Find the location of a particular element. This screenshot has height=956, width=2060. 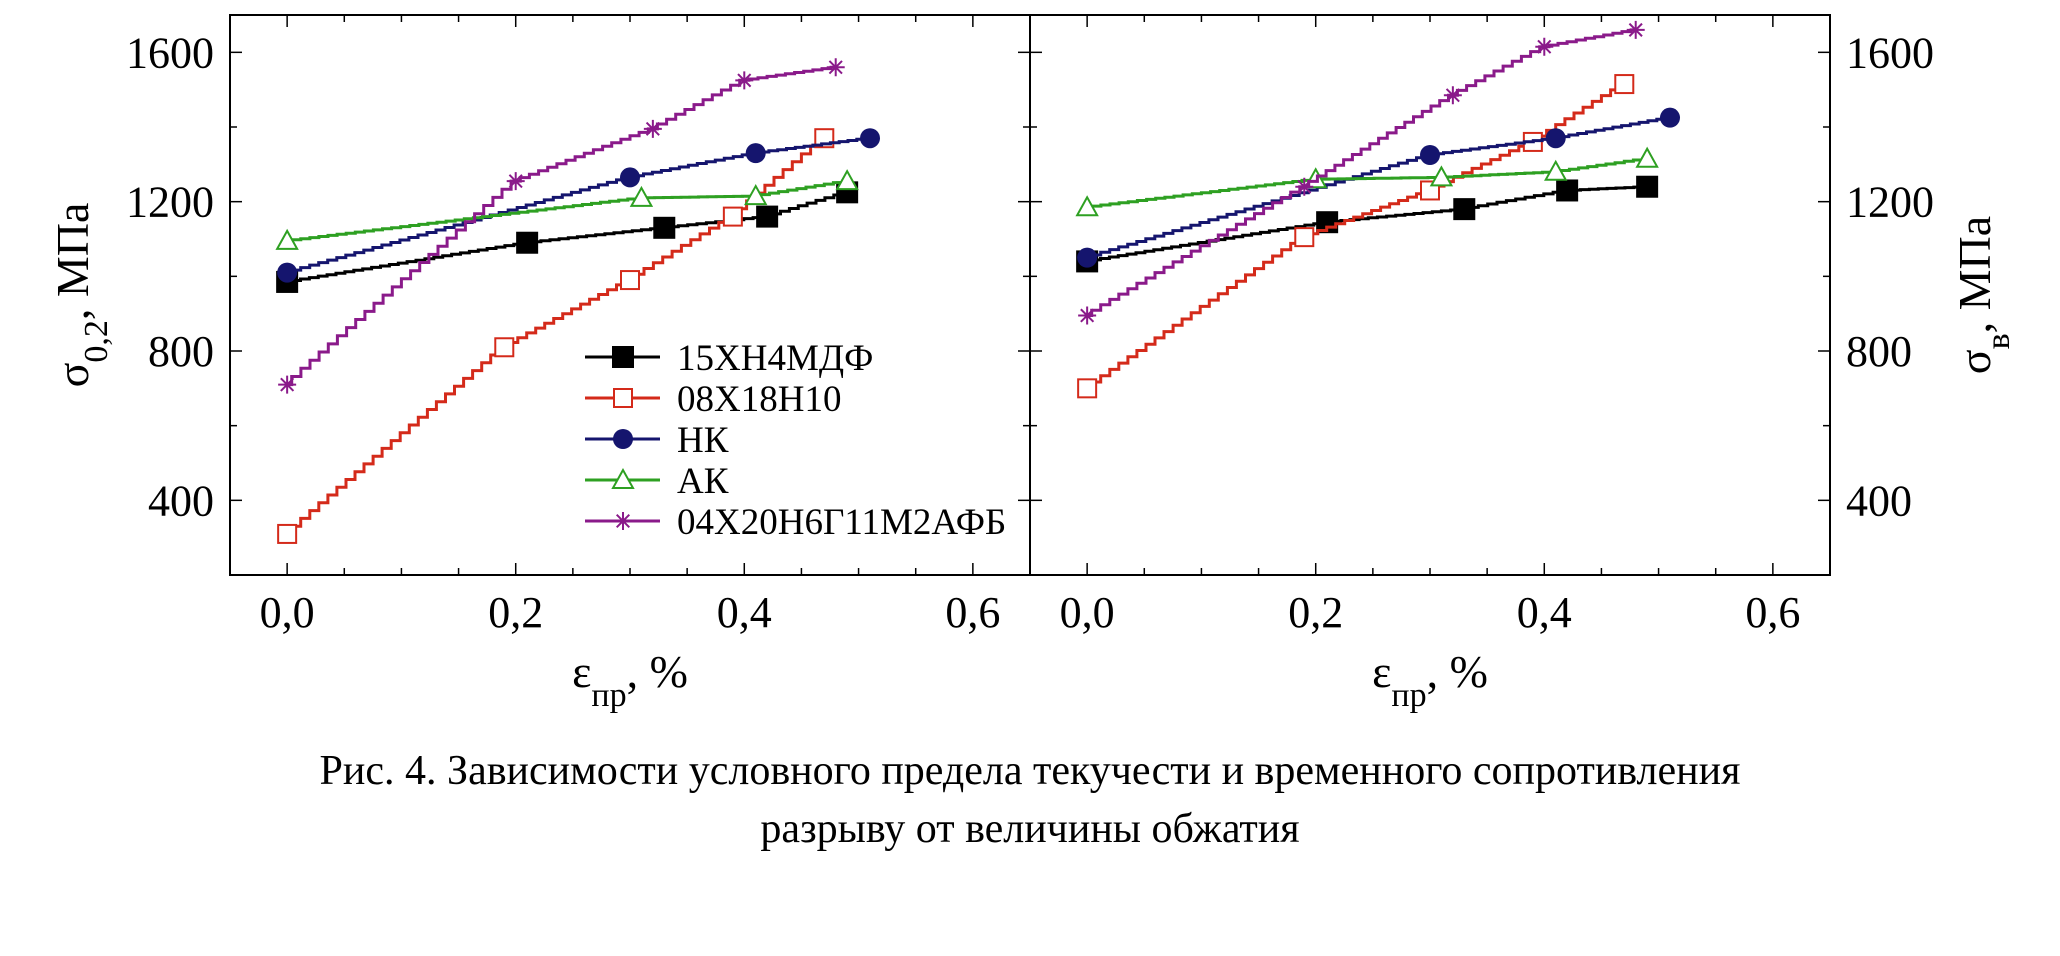

y-axis-title: σв, МПа is located at coordinates (1983, 295).